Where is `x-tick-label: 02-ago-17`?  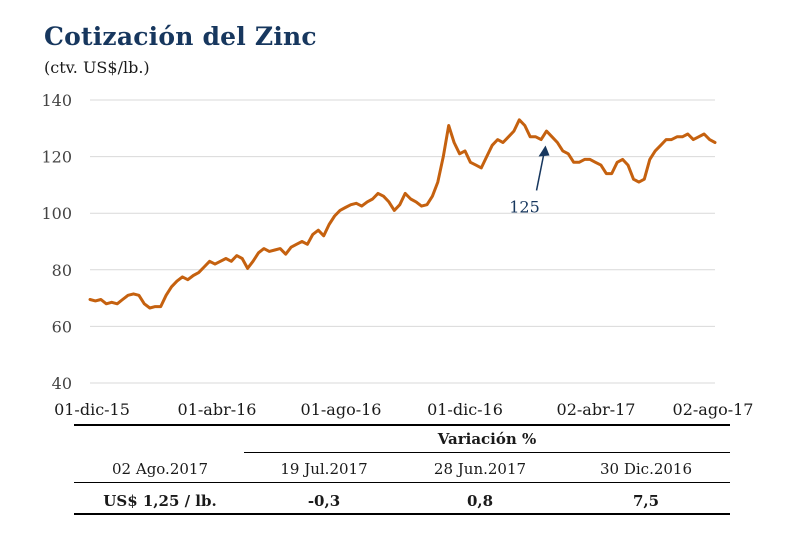
x-tick-label: 02-ago-17 is located at coordinates (713, 409).